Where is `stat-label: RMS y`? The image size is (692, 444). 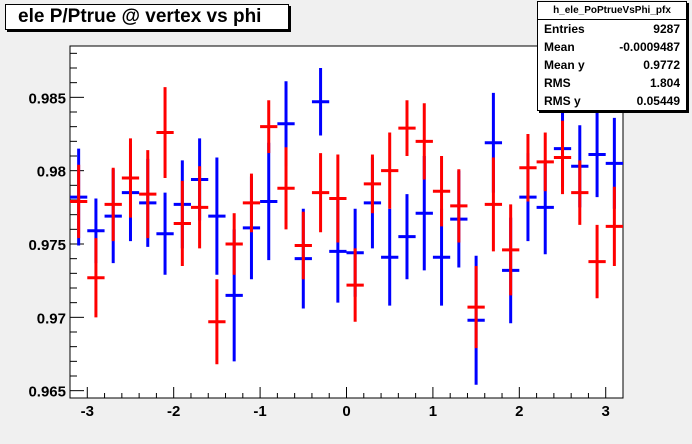
stat-label: RMS y is located at coordinates (562, 101).